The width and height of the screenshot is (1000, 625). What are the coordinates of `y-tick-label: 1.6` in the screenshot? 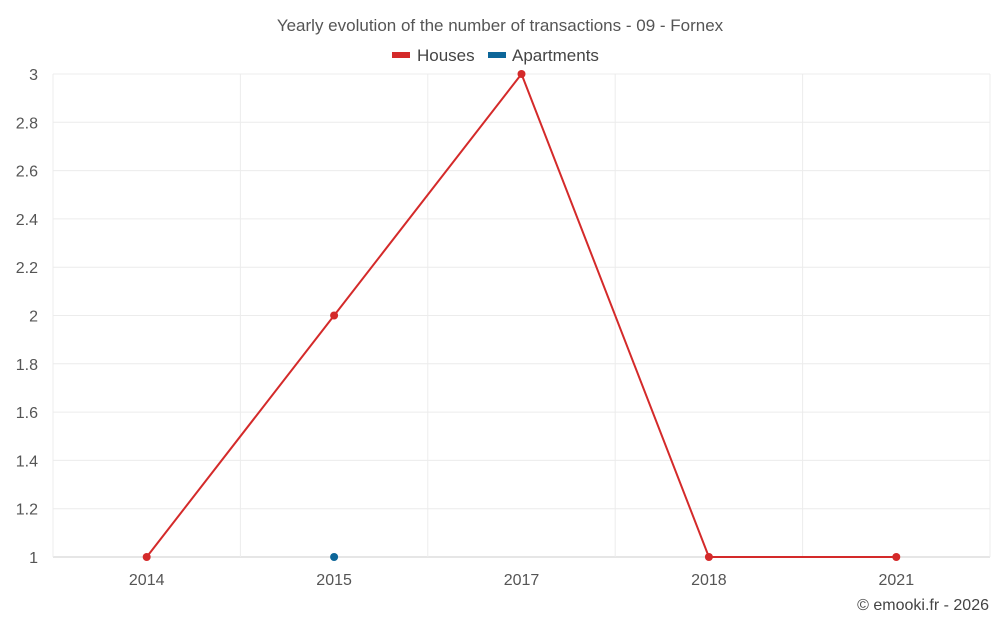 It's located at (27, 413).